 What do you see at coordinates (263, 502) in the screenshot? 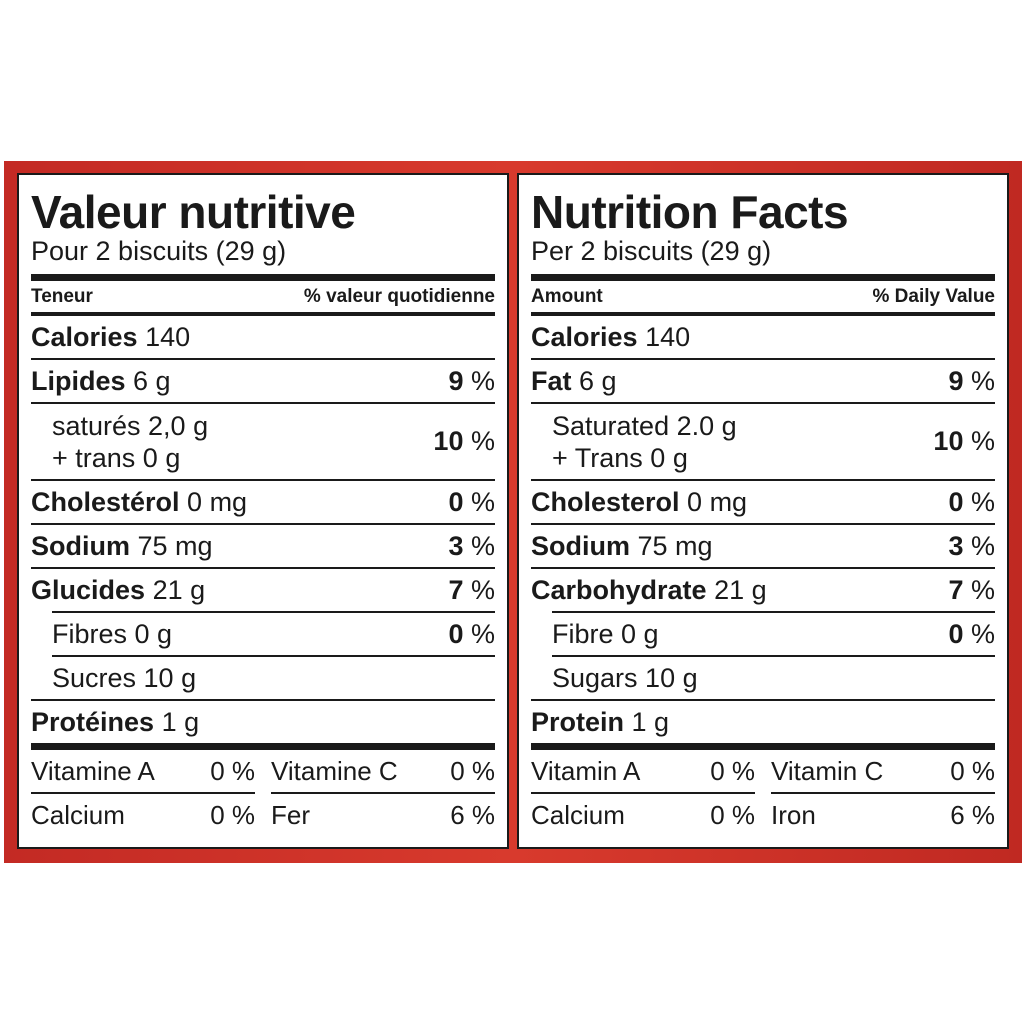
I see `cholesterol-row: Cholestérol 0 mg 0 %` at bounding box center [263, 502].